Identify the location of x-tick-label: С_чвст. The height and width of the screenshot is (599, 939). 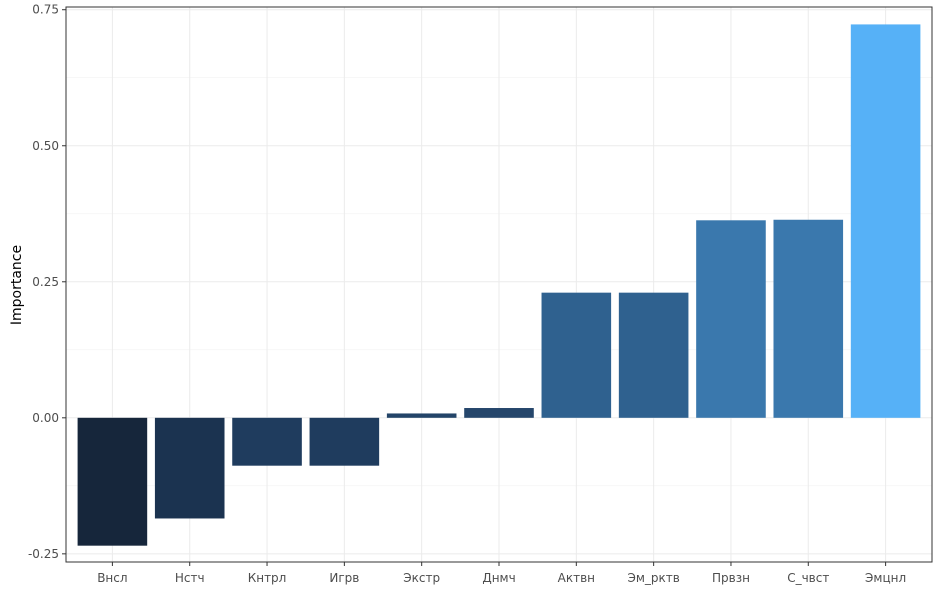
(808, 578).